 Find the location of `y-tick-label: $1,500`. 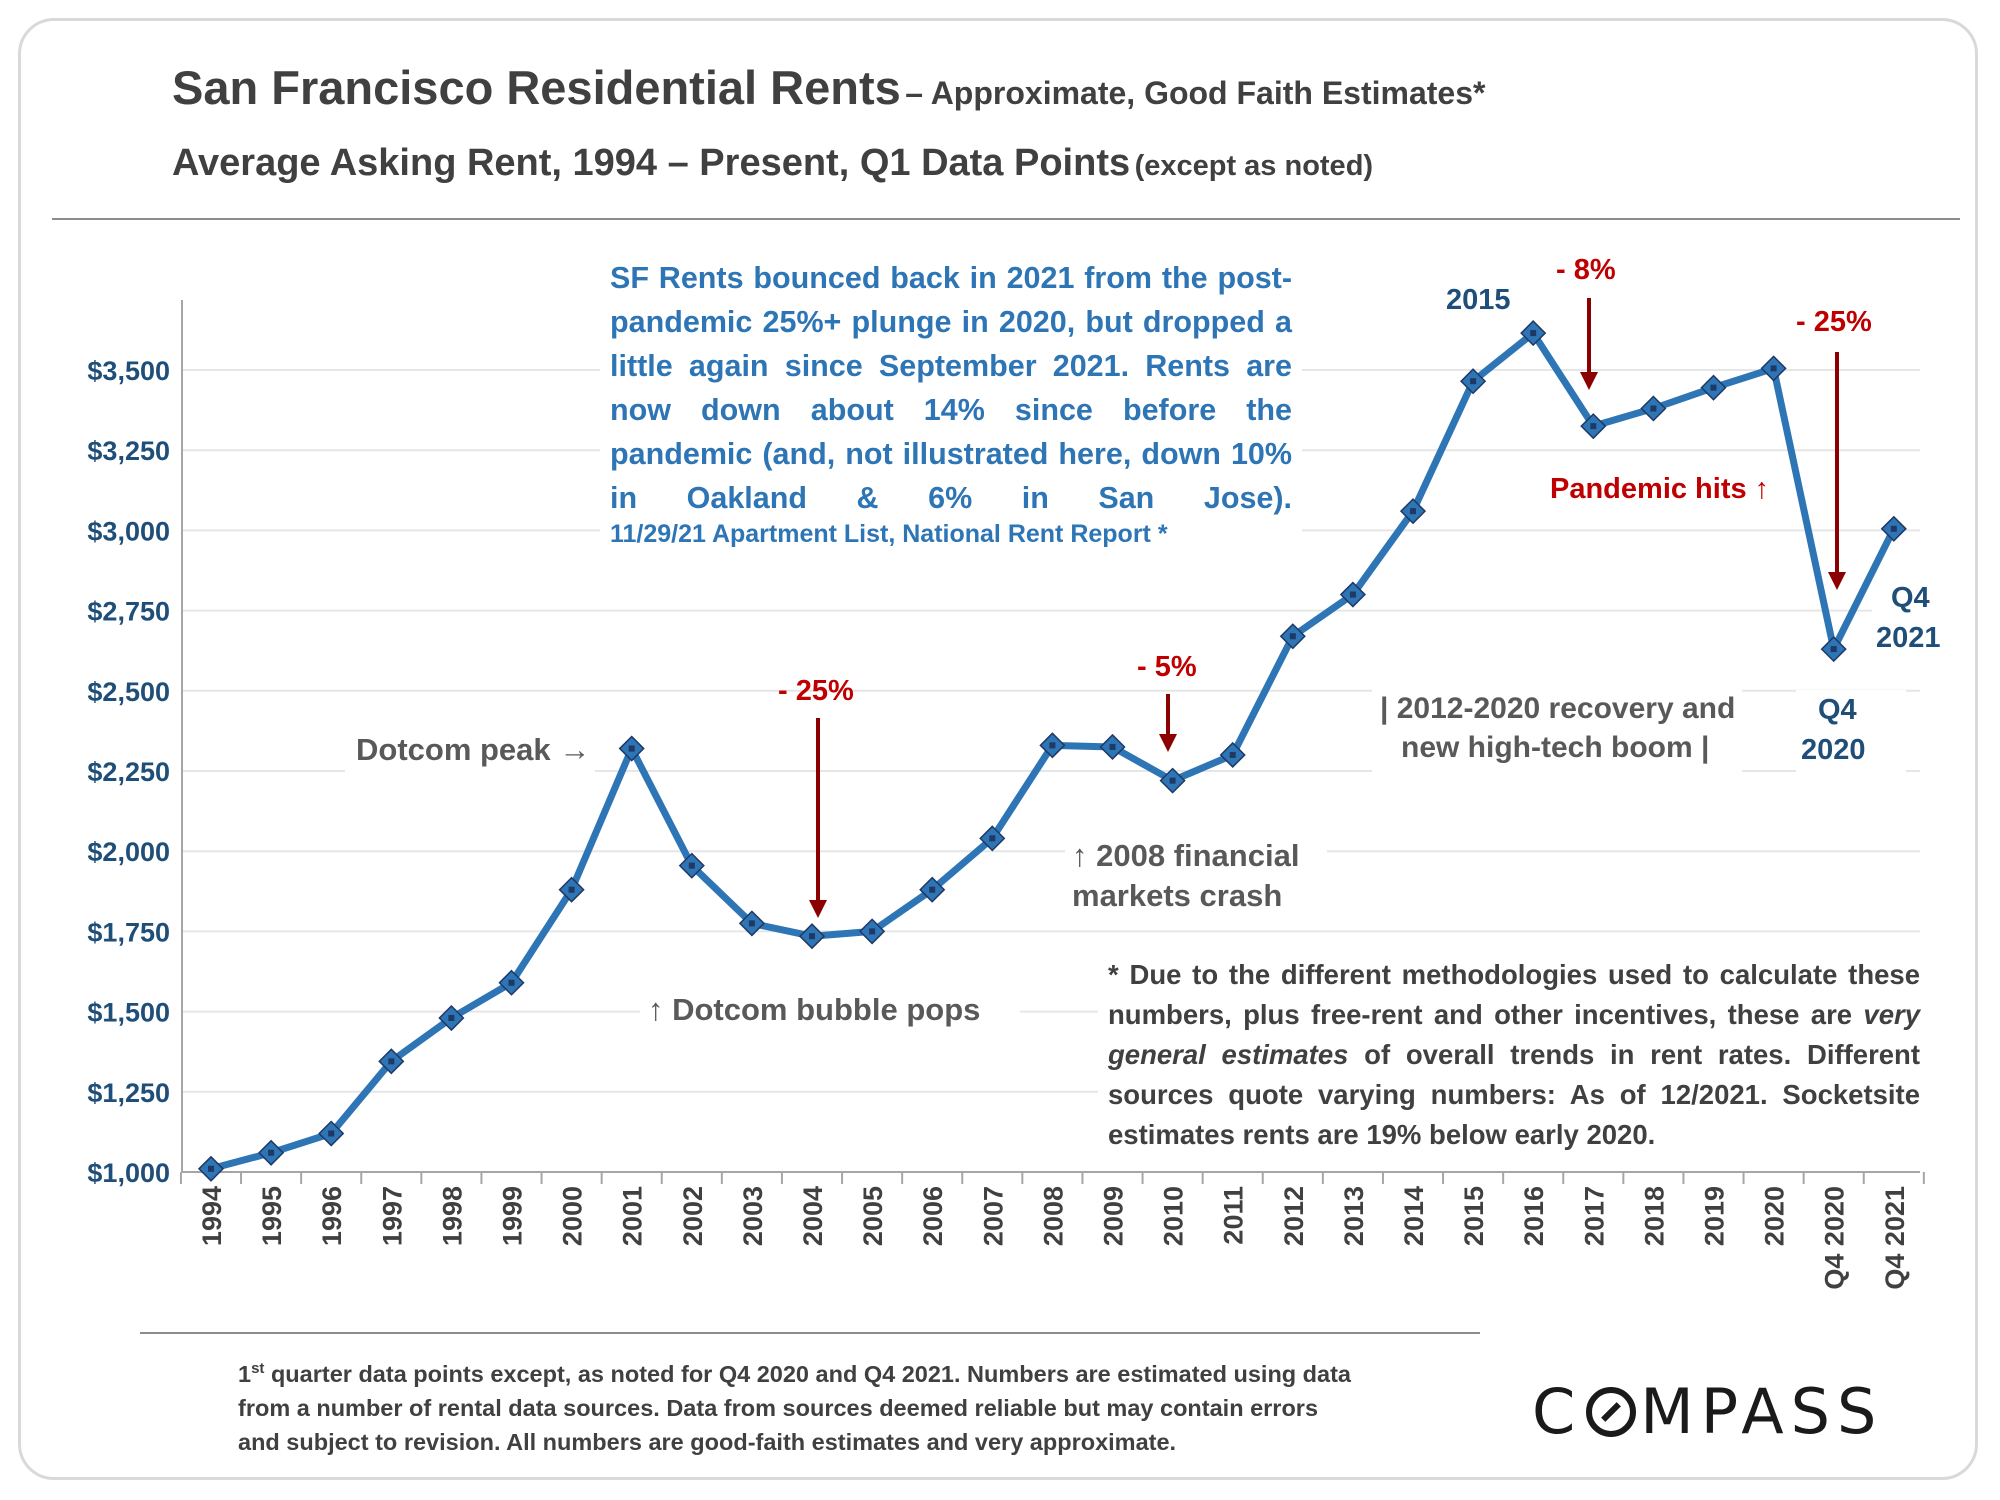

y-tick-label: $1,500 is located at coordinates (128, 1013).